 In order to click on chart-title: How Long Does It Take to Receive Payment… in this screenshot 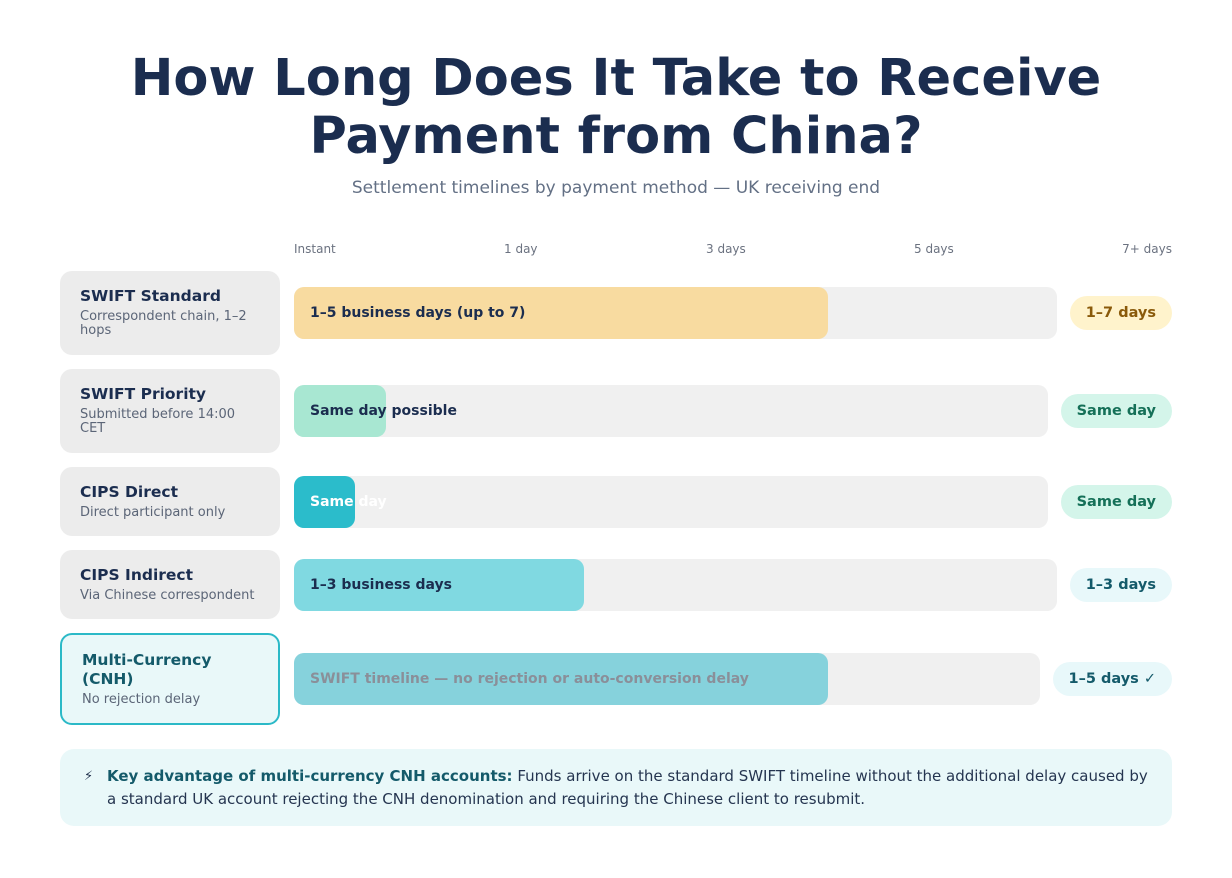, I will do `click(616, 107)`.